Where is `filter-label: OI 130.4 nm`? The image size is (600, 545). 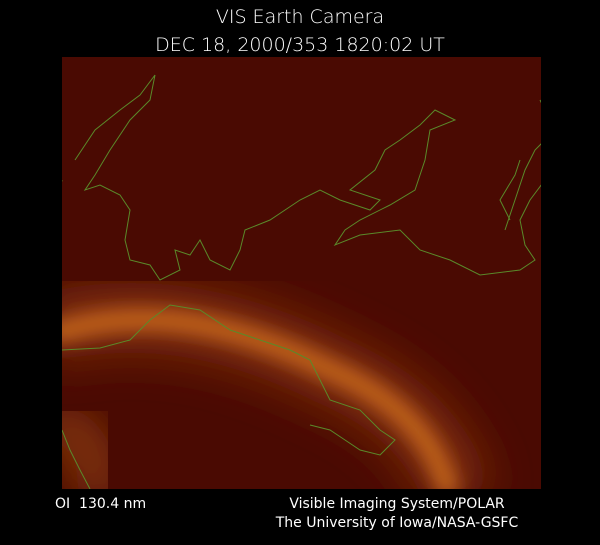 filter-label: OI 130.4 nm is located at coordinates (100, 504).